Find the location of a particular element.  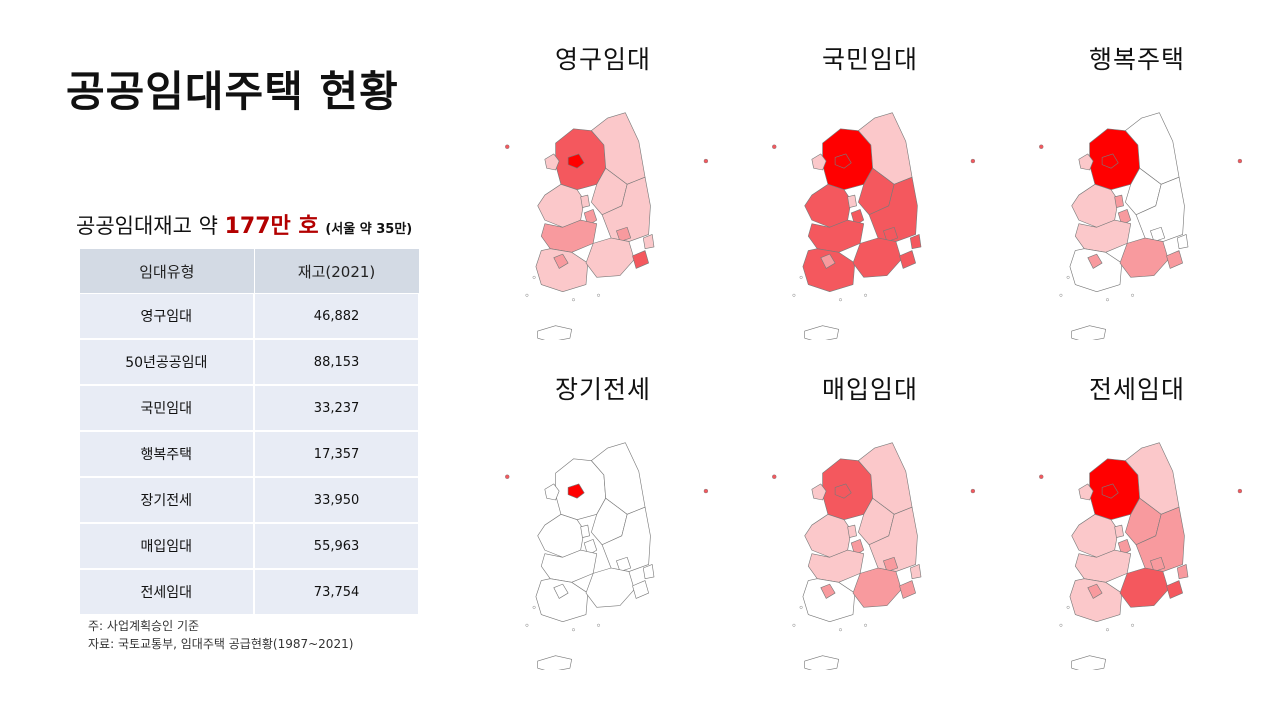

table-row: 영구임대 46,882 is located at coordinates (249, 316).